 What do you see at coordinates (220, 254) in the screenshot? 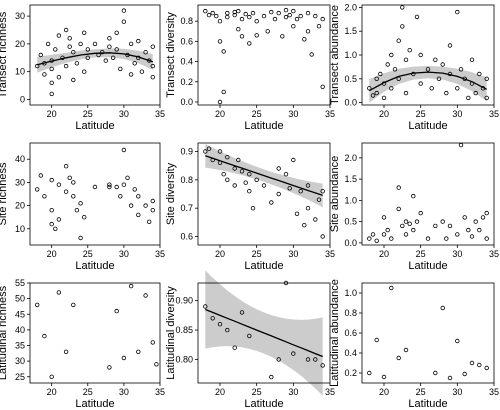
I see `x-tick-label: 20` at bounding box center [220, 254].